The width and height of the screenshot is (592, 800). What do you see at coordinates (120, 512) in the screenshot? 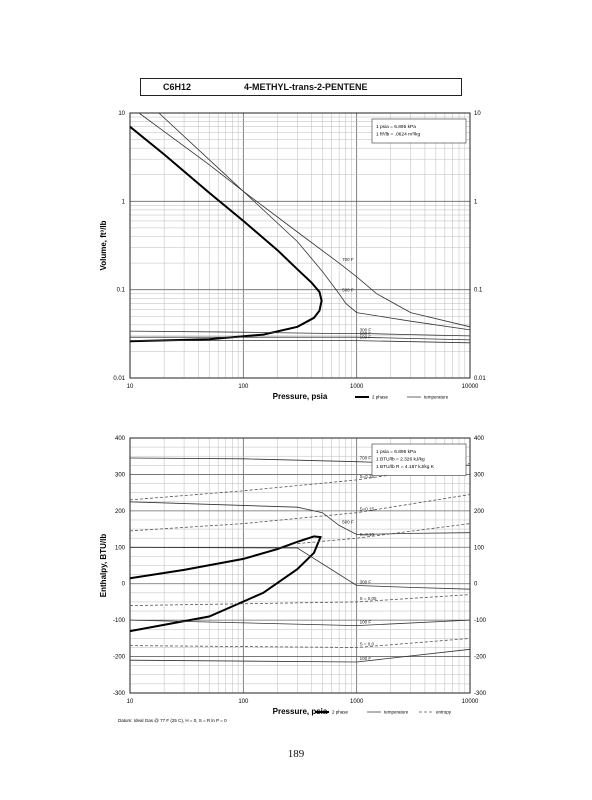
I see `y-tick-label: 200` at bounding box center [120, 512].